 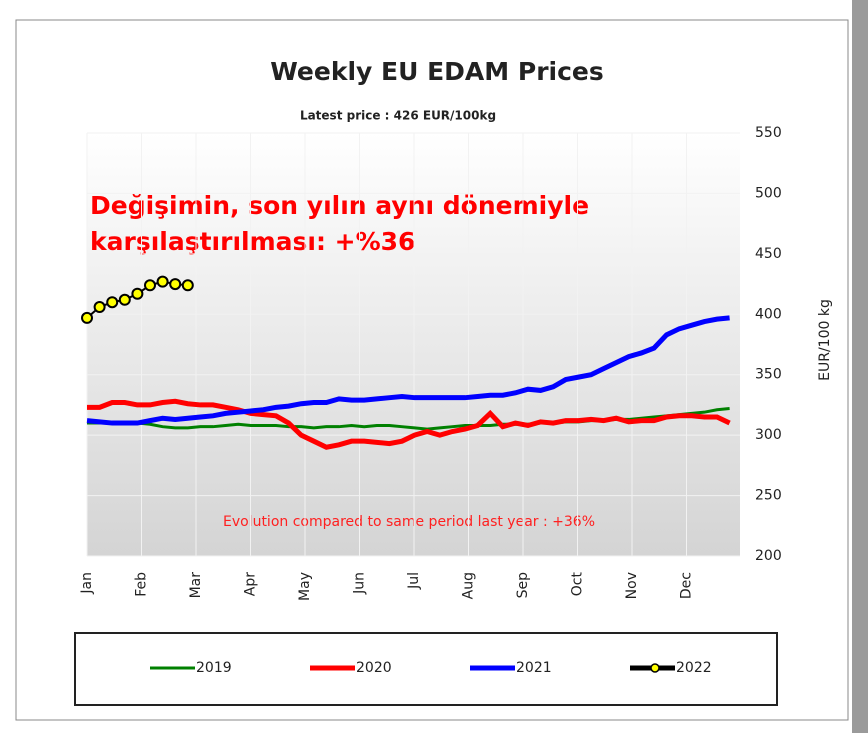 What do you see at coordinates (768, 193) in the screenshot?
I see `y-tick-label: 500` at bounding box center [768, 193].